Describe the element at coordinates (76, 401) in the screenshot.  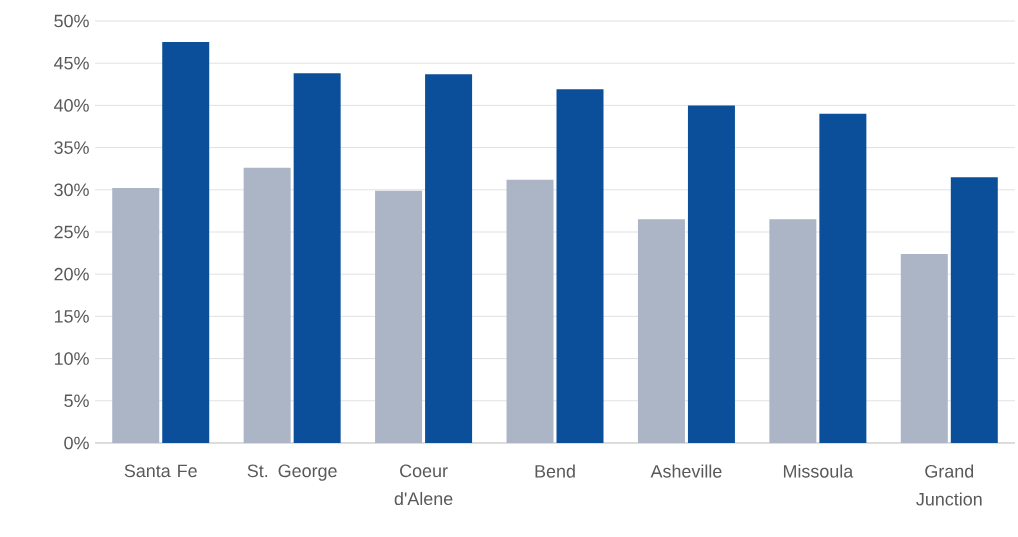
I see `y-tick-label: 5%` at that location.